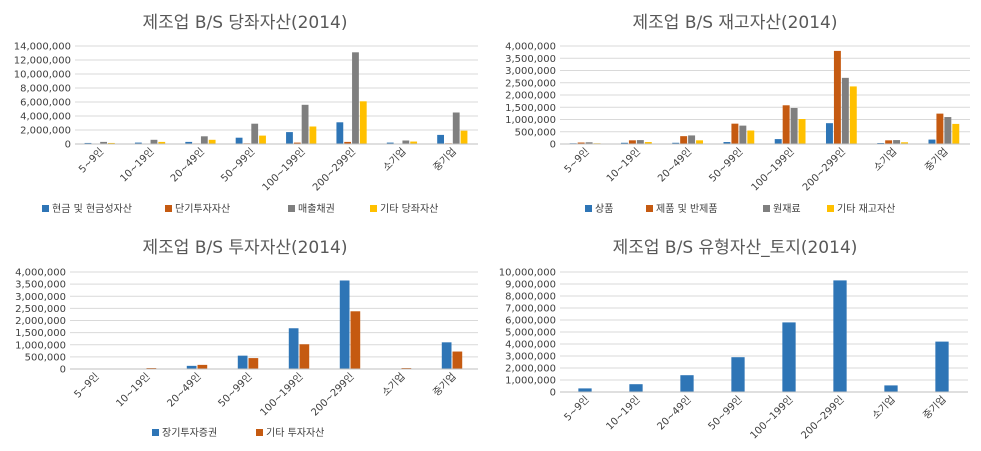 Image resolution: width=981 pixels, height=451 pixels. I want to click on legend-label: 상품, so click(604, 209).